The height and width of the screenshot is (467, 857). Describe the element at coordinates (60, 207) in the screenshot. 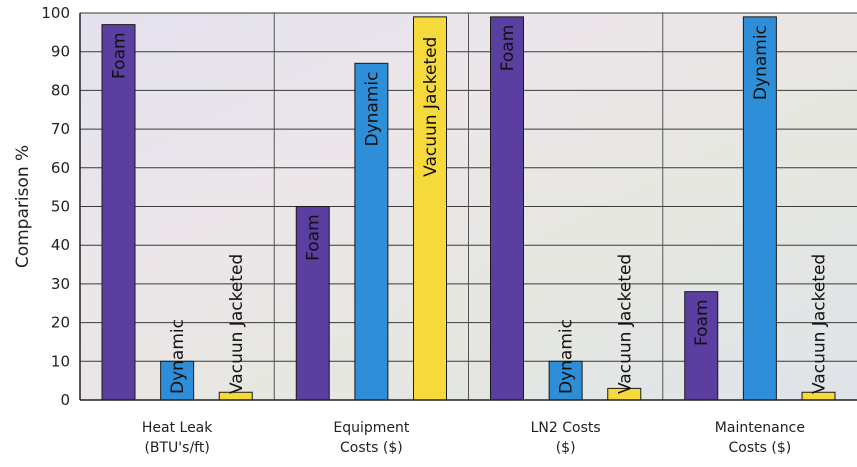

I see `y-tick-label: 50` at that location.